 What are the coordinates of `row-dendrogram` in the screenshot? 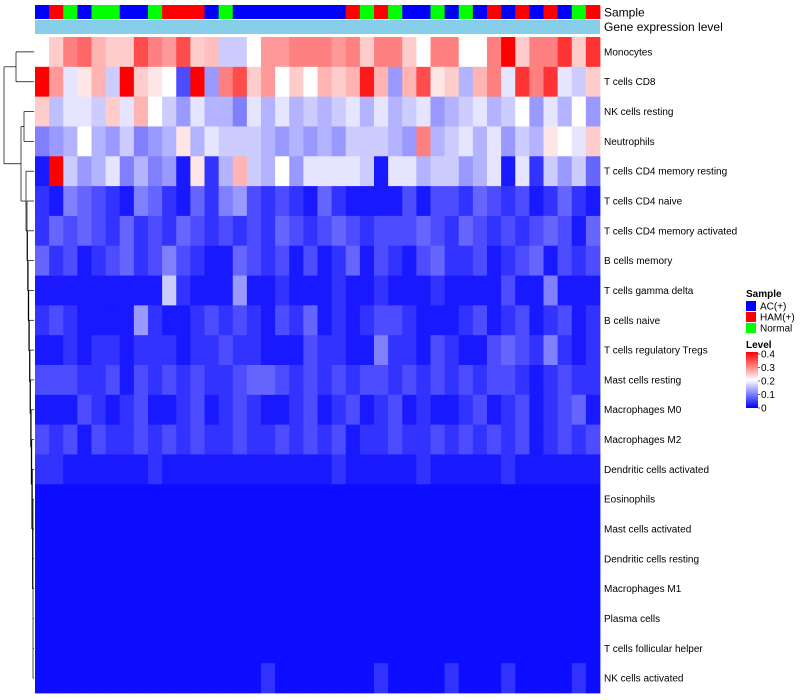 It's located at (18, 365).